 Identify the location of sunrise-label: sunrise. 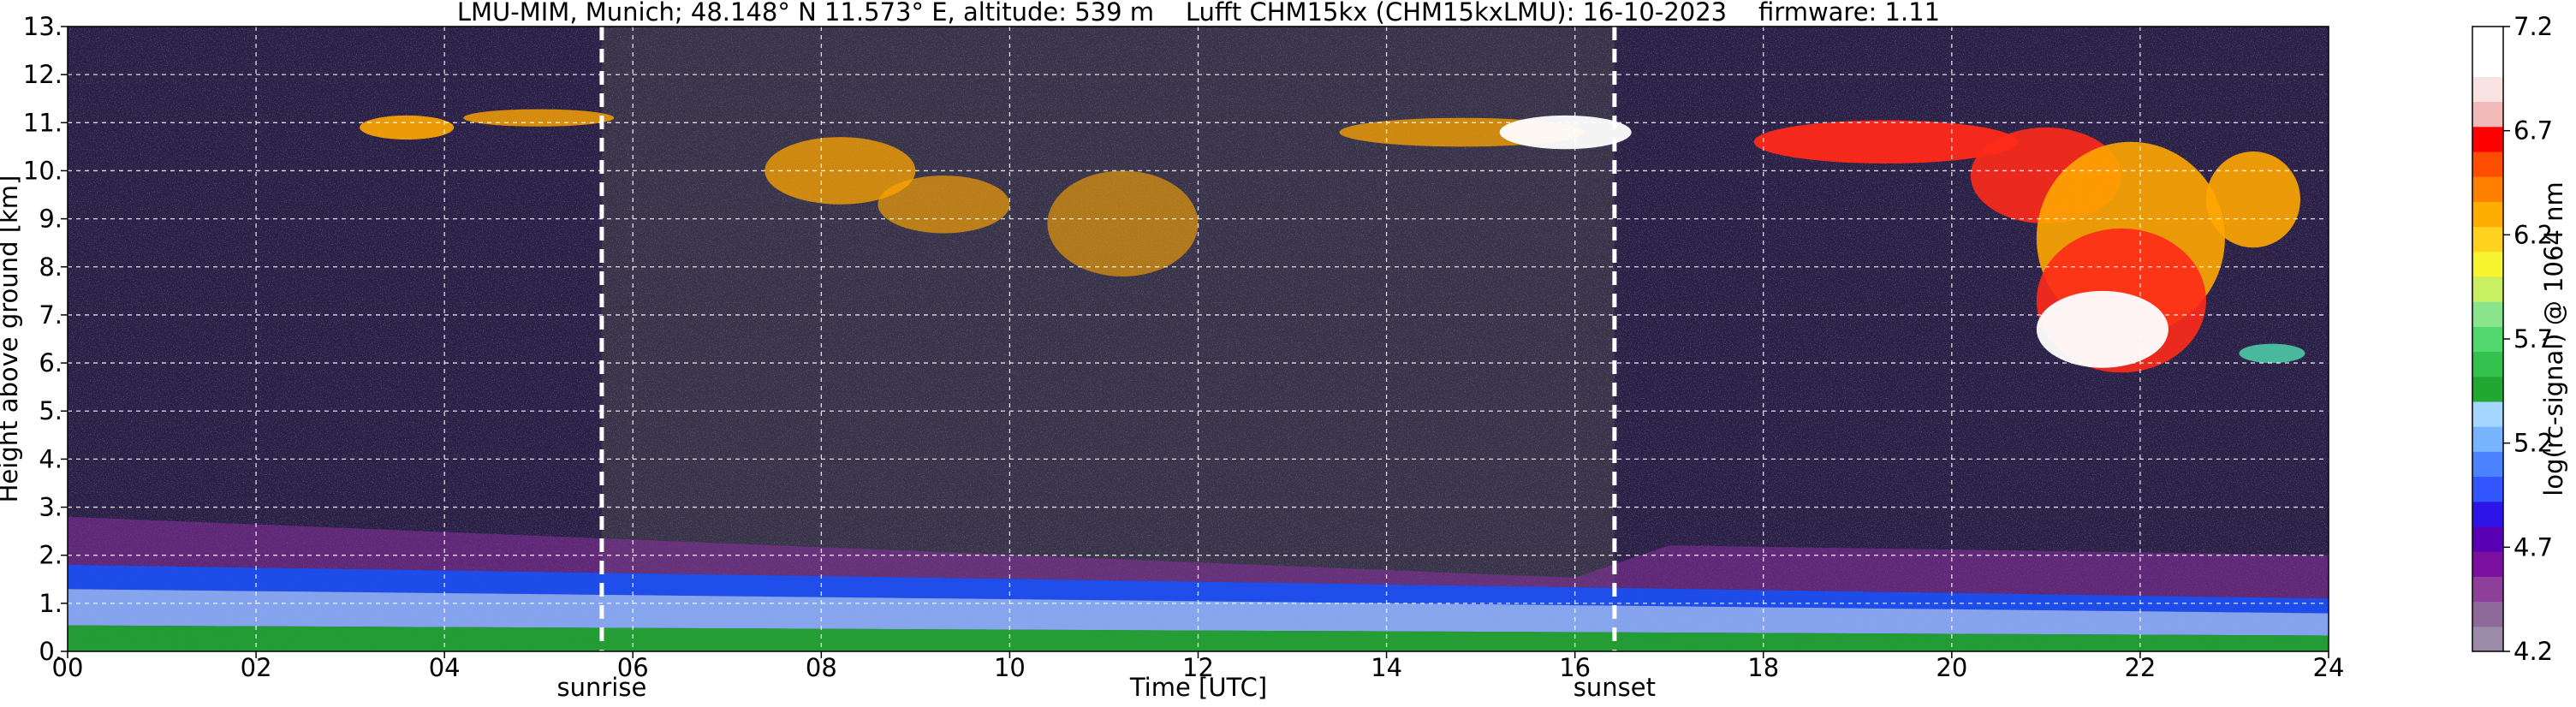
(602, 687).